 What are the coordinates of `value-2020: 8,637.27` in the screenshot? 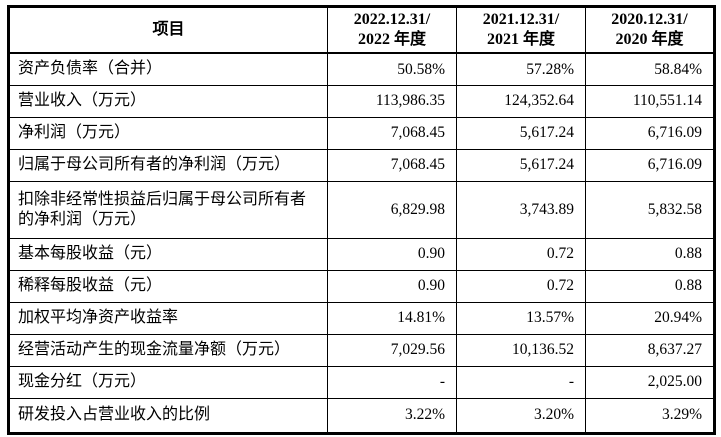 It's located at (650, 350).